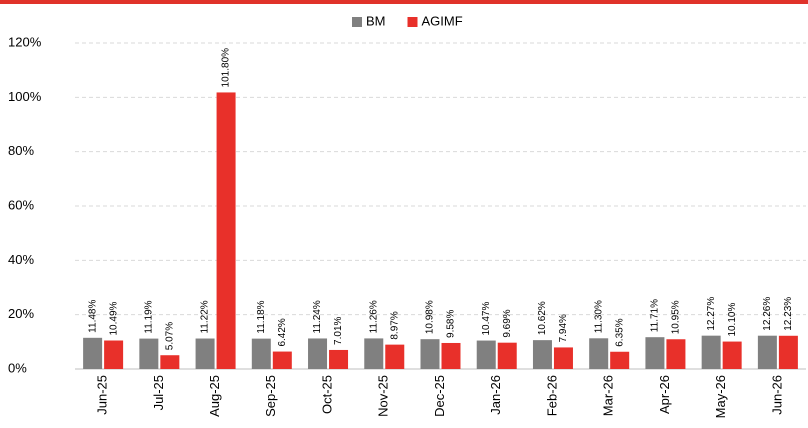  What do you see at coordinates (158, 392) in the screenshot?
I see `x-tick-label: Jul-25` at bounding box center [158, 392].